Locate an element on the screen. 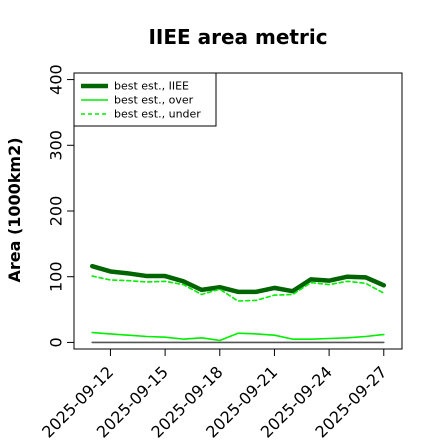 This screenshot has height=440, width=440. y-tick-label: 0 is located at coordinates (56, 342).